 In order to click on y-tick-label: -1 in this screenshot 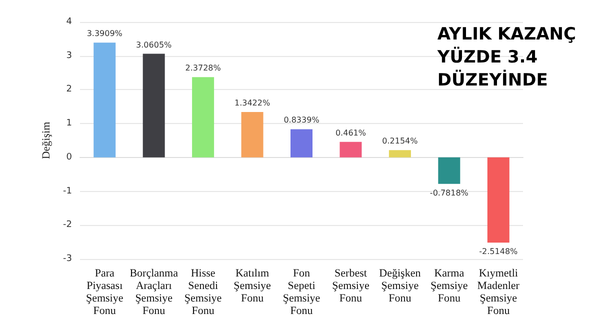, I will do `click(67, 191)`.